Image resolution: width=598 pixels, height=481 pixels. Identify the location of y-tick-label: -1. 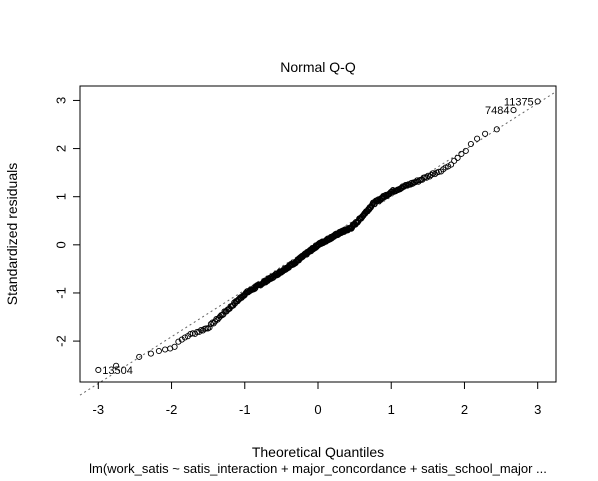
(60, 293).